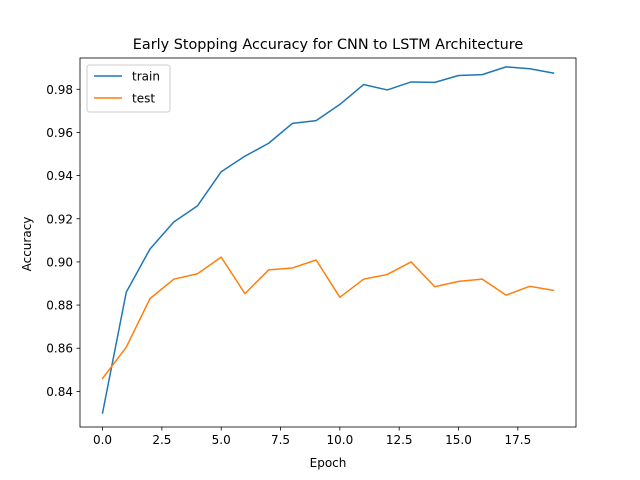 The width and height of the screenshot is (640, 480). Describe the element at coordinates (59, 262) in the screenshot. I see `y-tick-label: 0.90` at that location.